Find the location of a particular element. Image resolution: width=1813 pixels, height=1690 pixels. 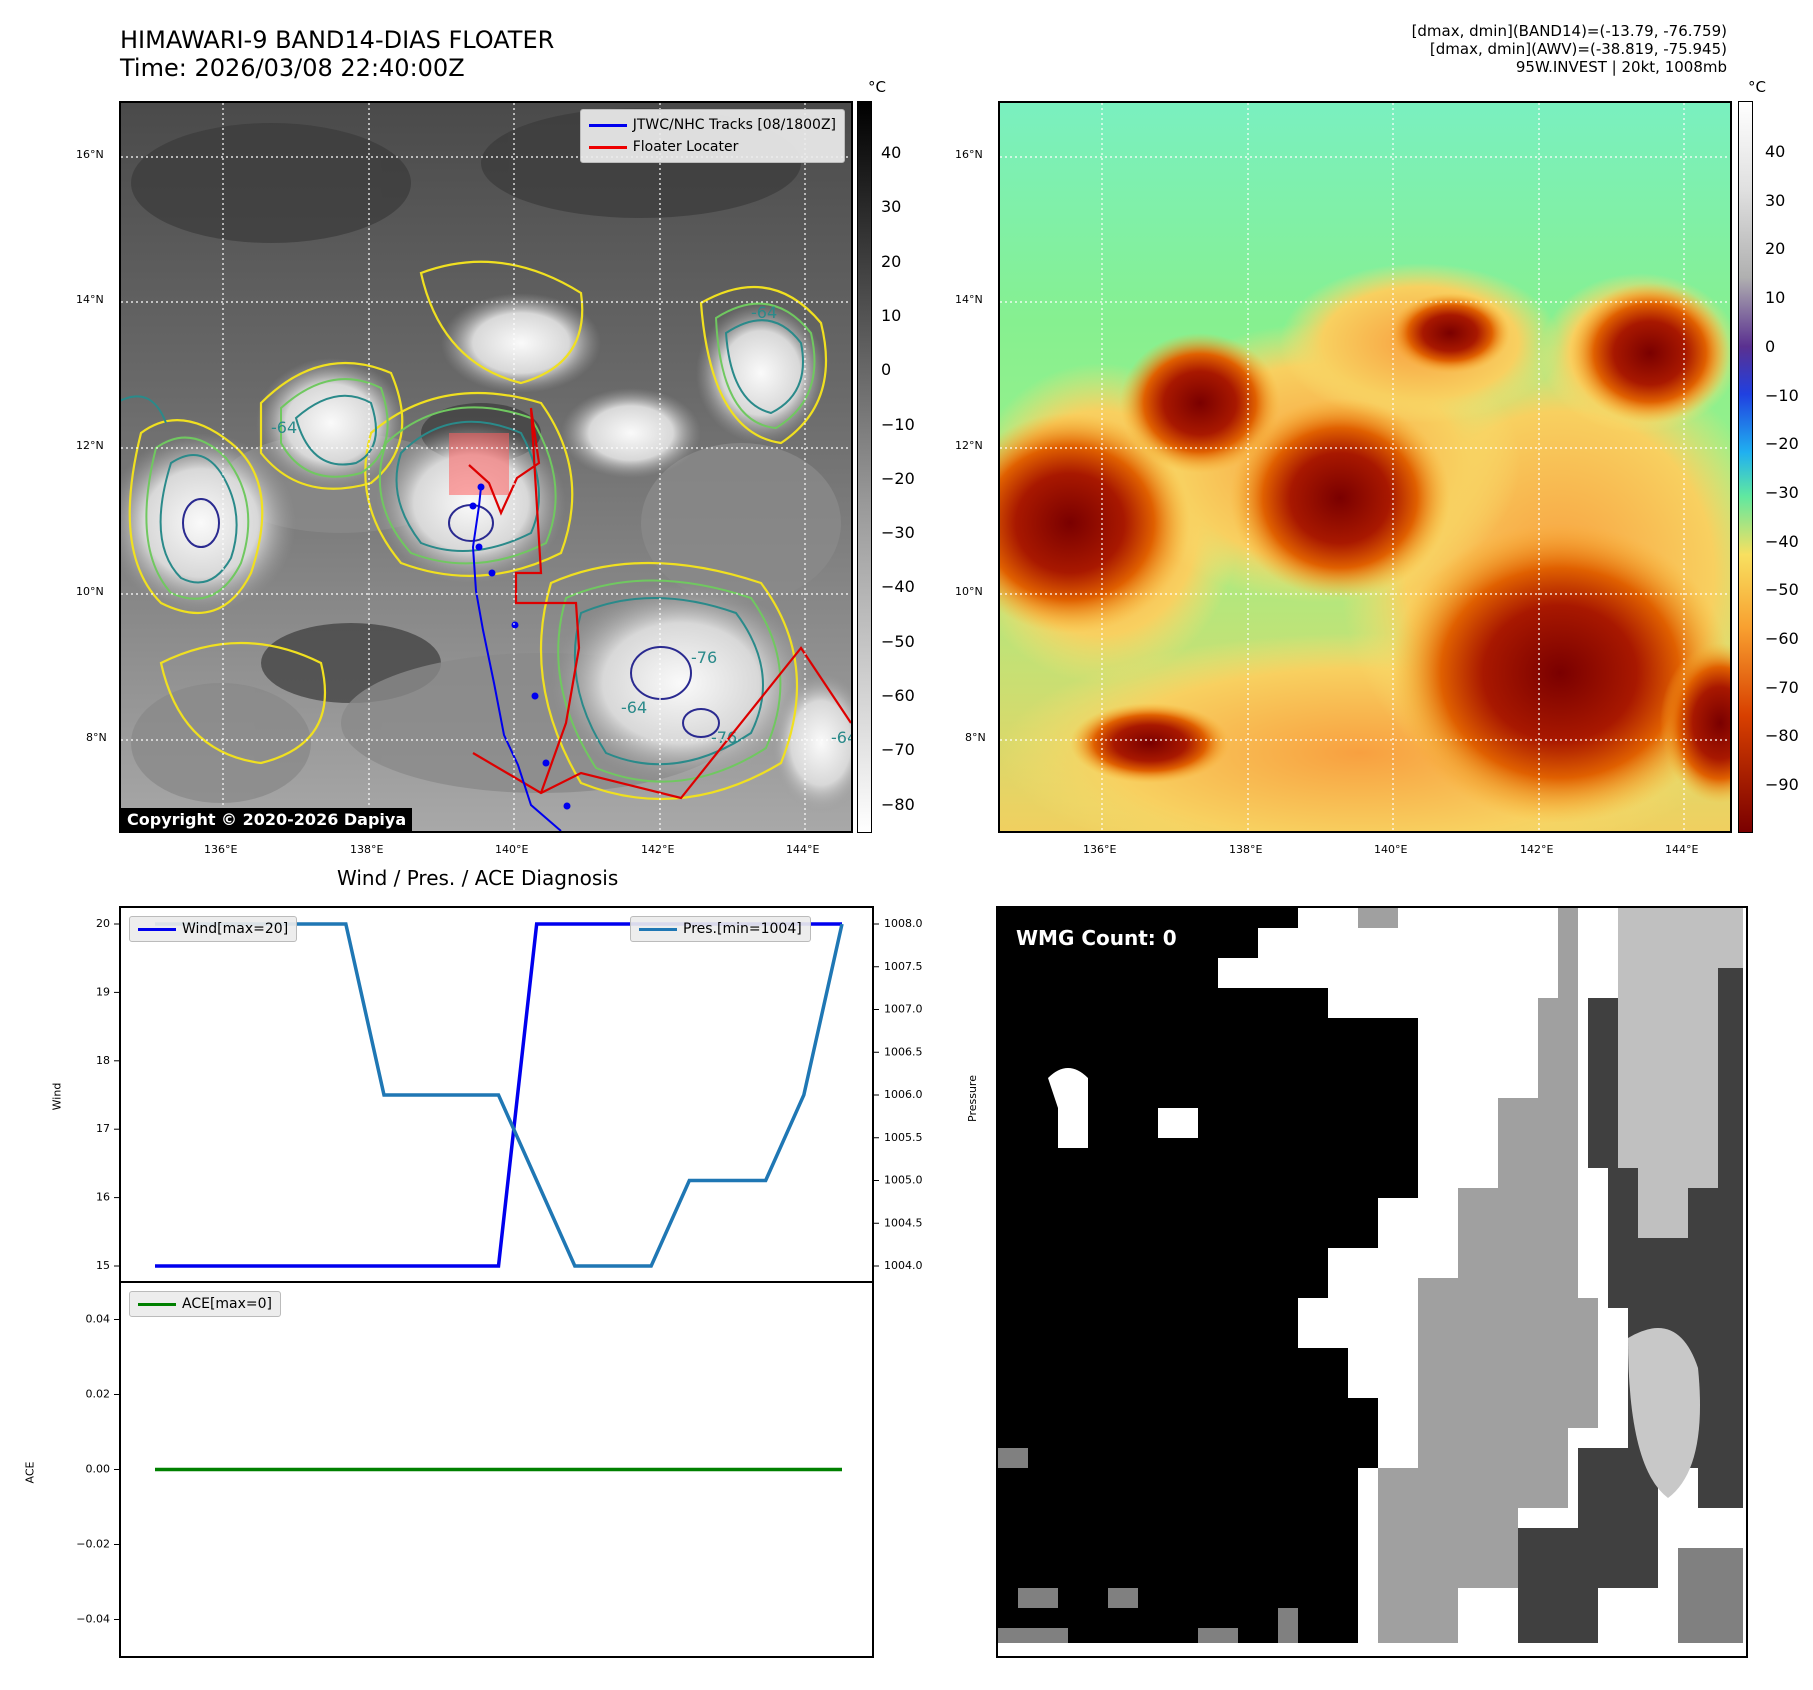

legend-tracks-entry: JTWC/NHC Tracks [08/1800Z] is located at coordinates (712, 125).